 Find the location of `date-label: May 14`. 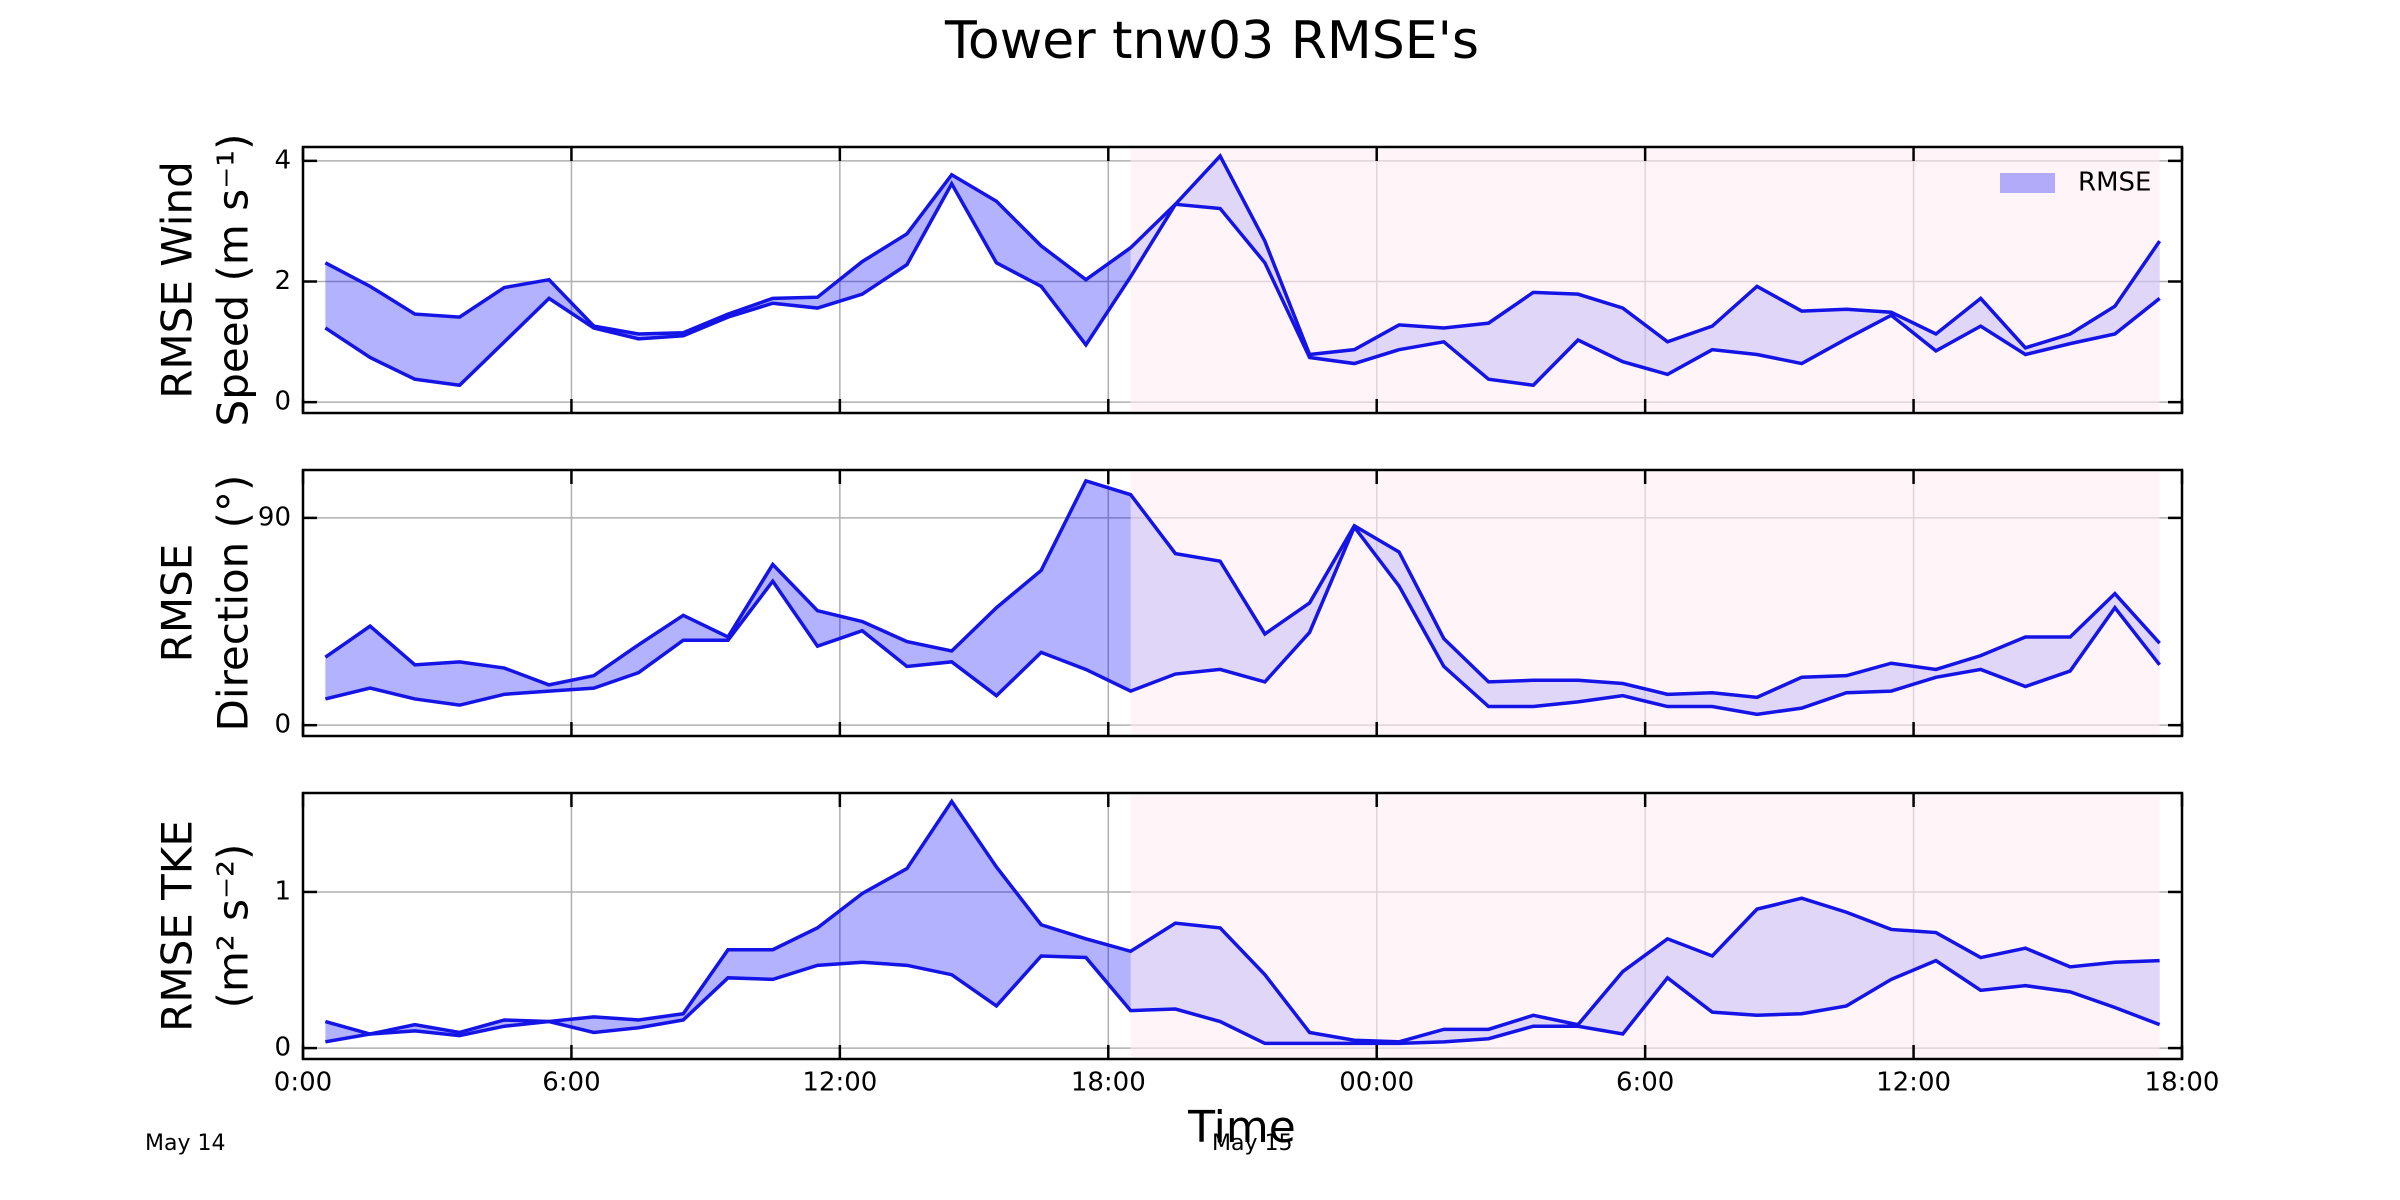

date-label: May 14 is located at coordinates (185, 1143).